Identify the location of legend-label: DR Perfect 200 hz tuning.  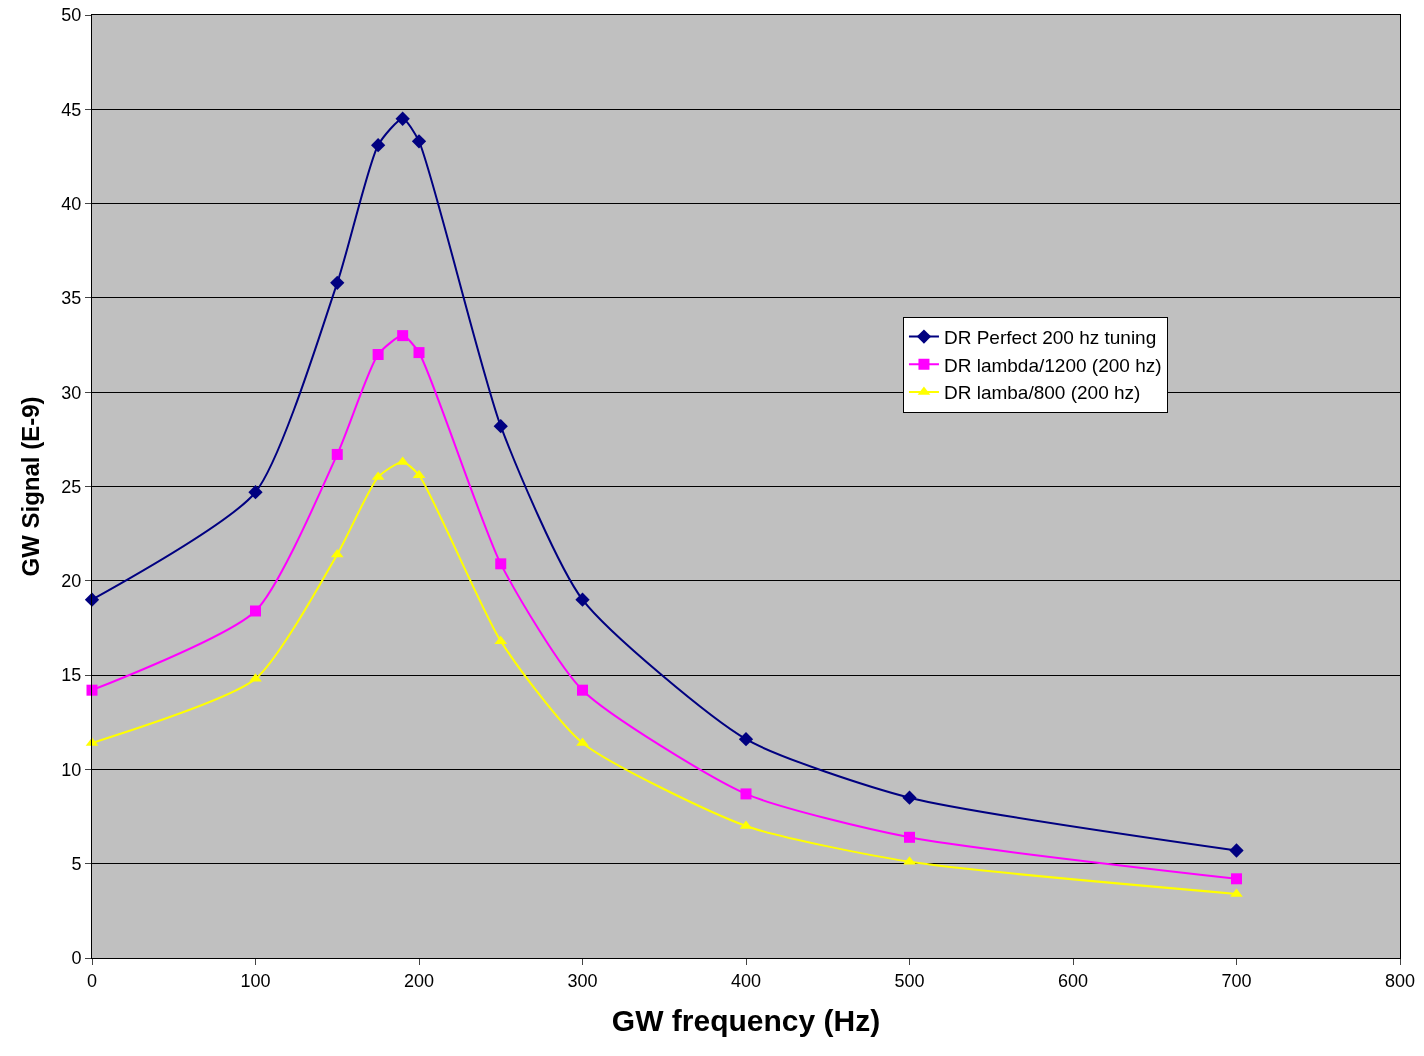
(1050, 338).